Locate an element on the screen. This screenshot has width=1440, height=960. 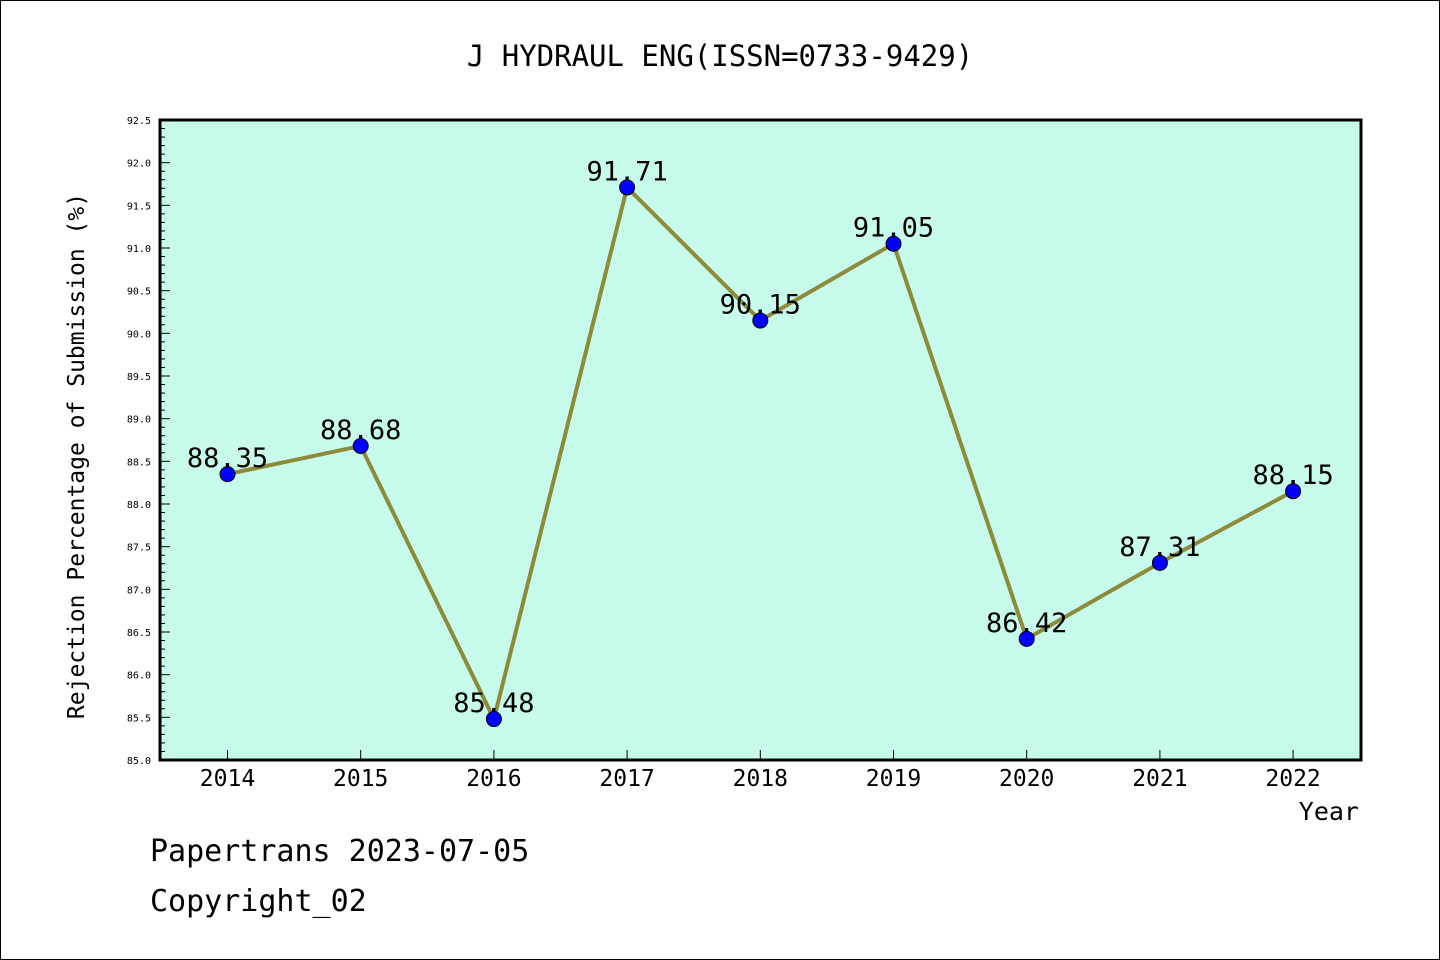
y-tick-label: 88.0 is located at coordinates (139, 505).